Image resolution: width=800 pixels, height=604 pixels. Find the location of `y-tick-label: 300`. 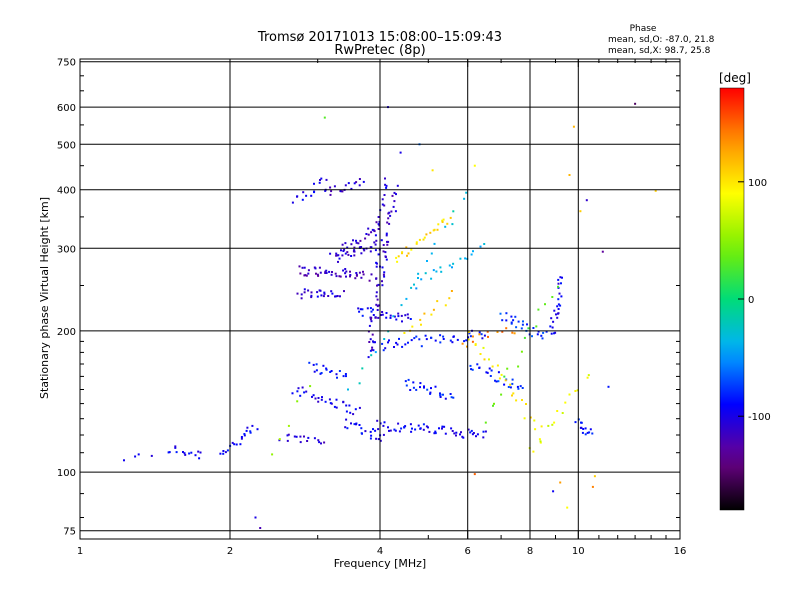

y-tick-label: 300 is located at coordinates (66, 249).